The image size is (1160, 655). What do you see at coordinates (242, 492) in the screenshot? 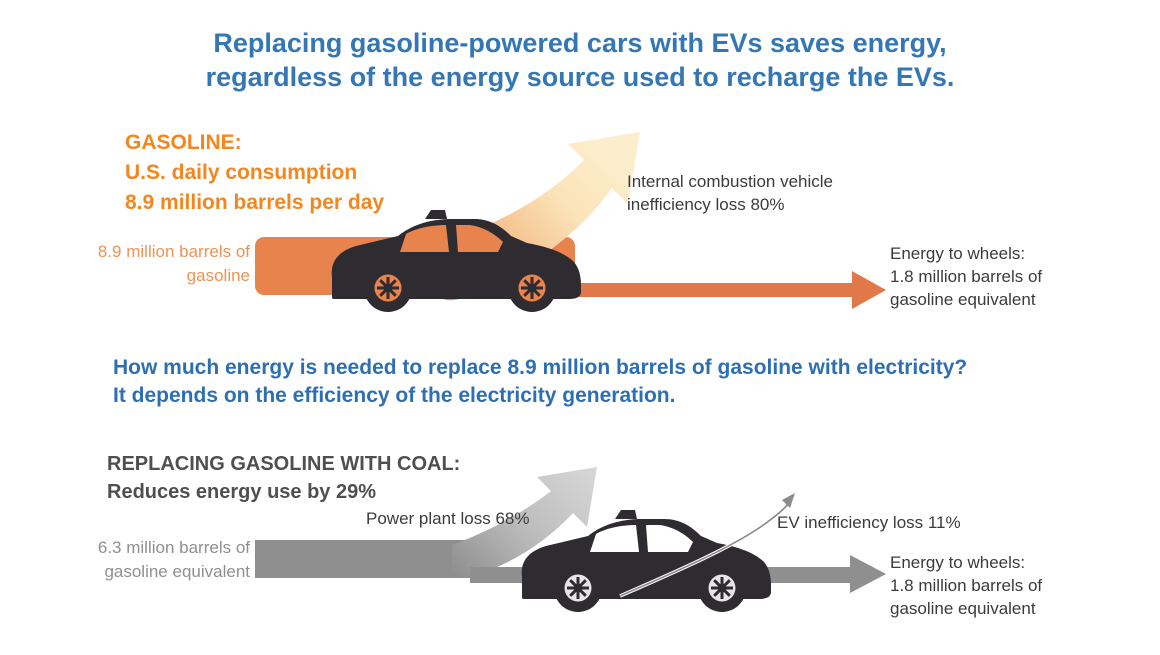
I see `coal-heading-line2: Reduces energy use by 29%` at bounding box center [242, 492].